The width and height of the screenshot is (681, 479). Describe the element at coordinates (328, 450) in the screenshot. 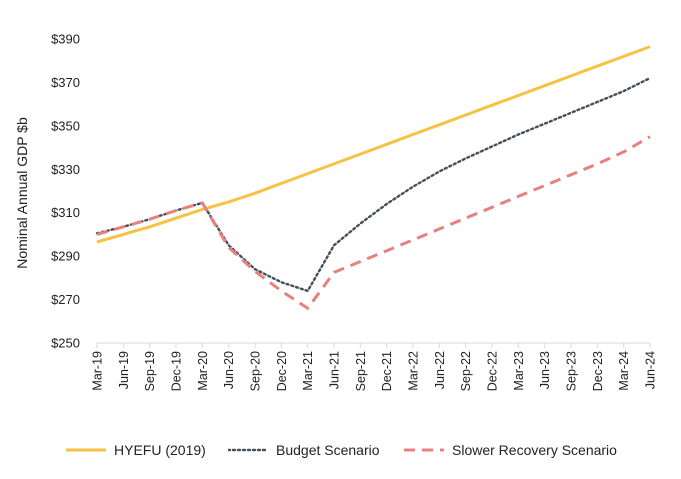

I see `legend-label: Budget Scenario` at that location.